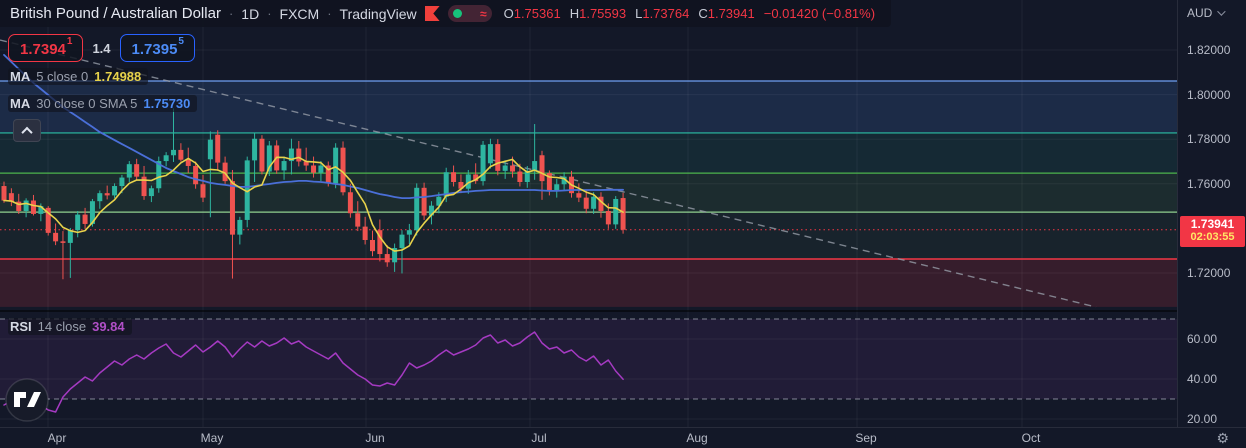 This screenshot has width=1246, height=448. What do you see at coordinates (1031, 438) in the screenshot?
I see `month-label: Oct` at bounding box center [1031, 438].